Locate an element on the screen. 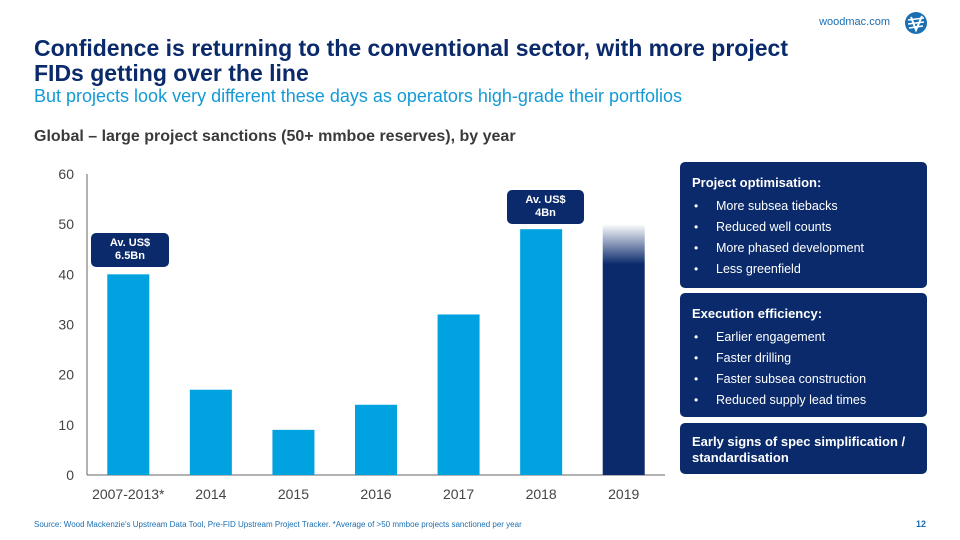 The height and width of the screenshot is (540, 960). list-item: • Earlier engagement is located at coordinates (804, 337).